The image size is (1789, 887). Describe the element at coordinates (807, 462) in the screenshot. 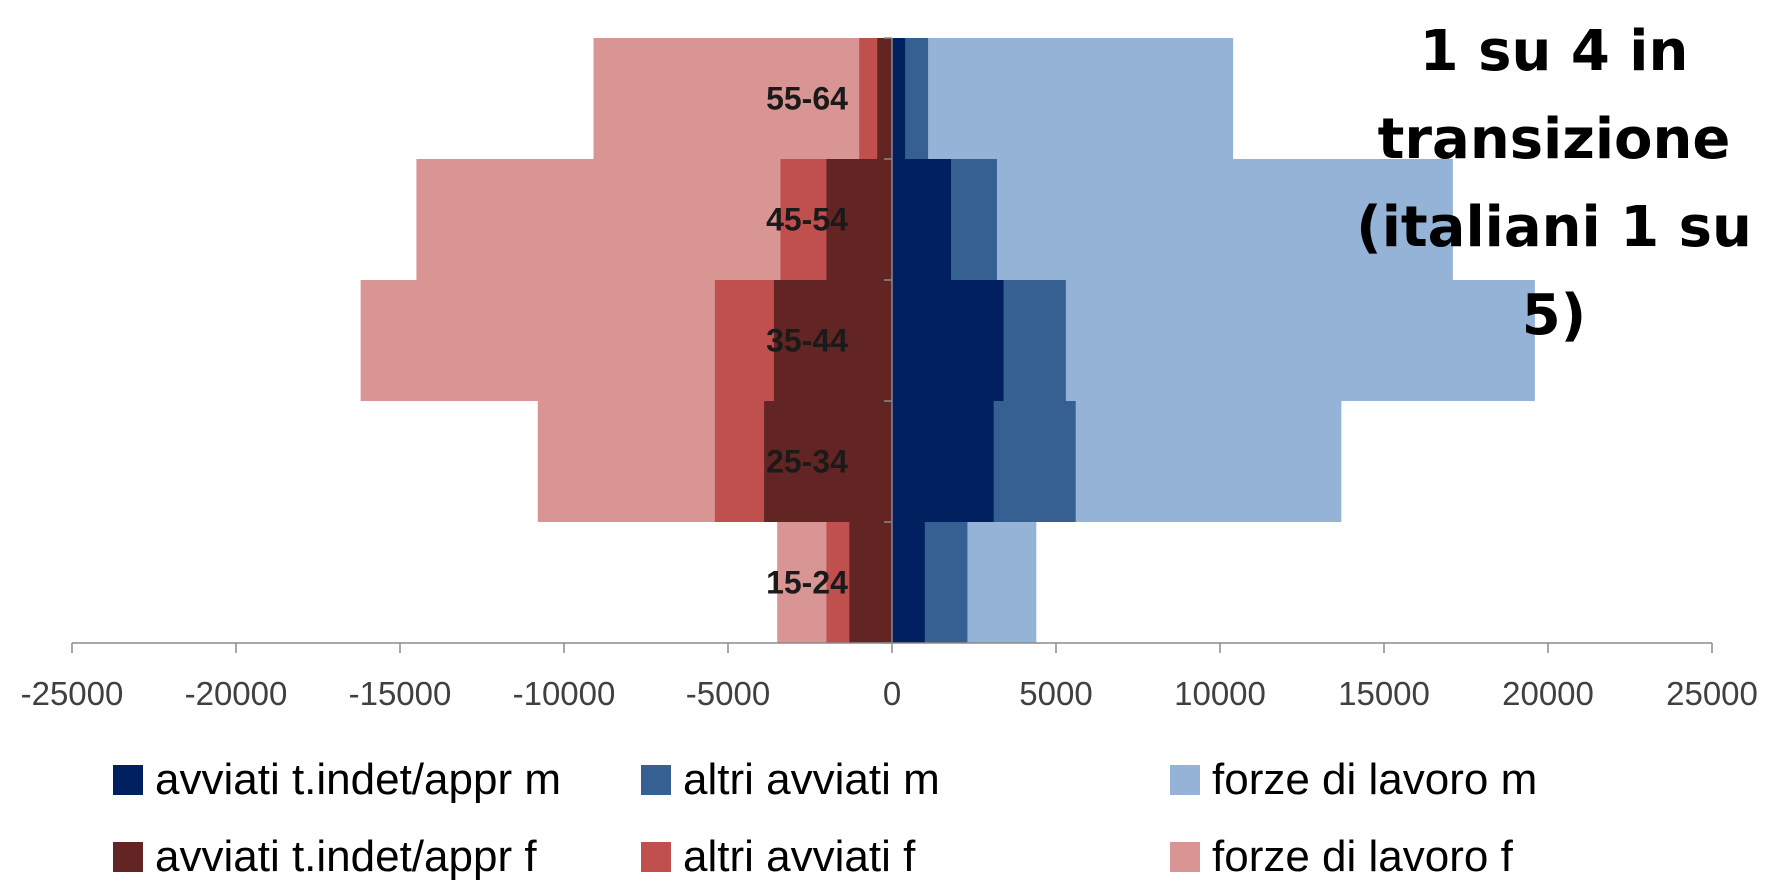

I see `category-label-25-34: 25-34` at that location.